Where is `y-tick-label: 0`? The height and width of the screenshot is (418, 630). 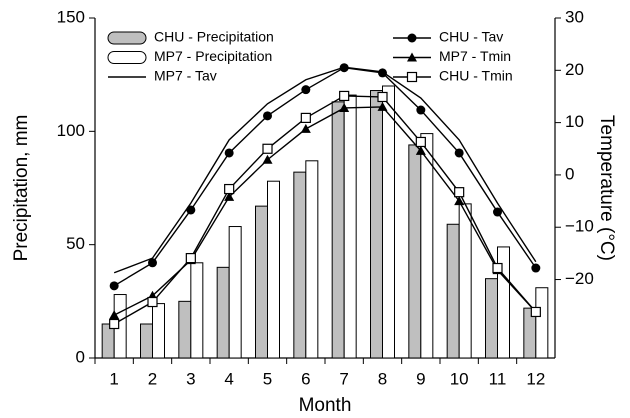 y-tick-label: 0 is located at coordinates (80, 356).